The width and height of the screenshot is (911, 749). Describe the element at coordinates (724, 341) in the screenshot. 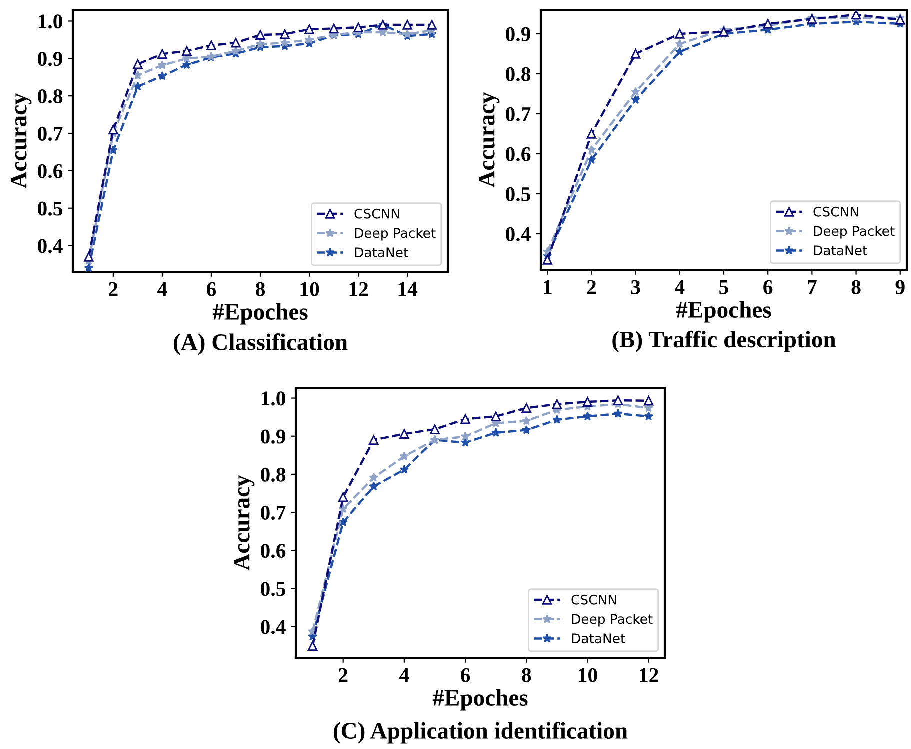

I see `text: (B) Traffic description` at that location.